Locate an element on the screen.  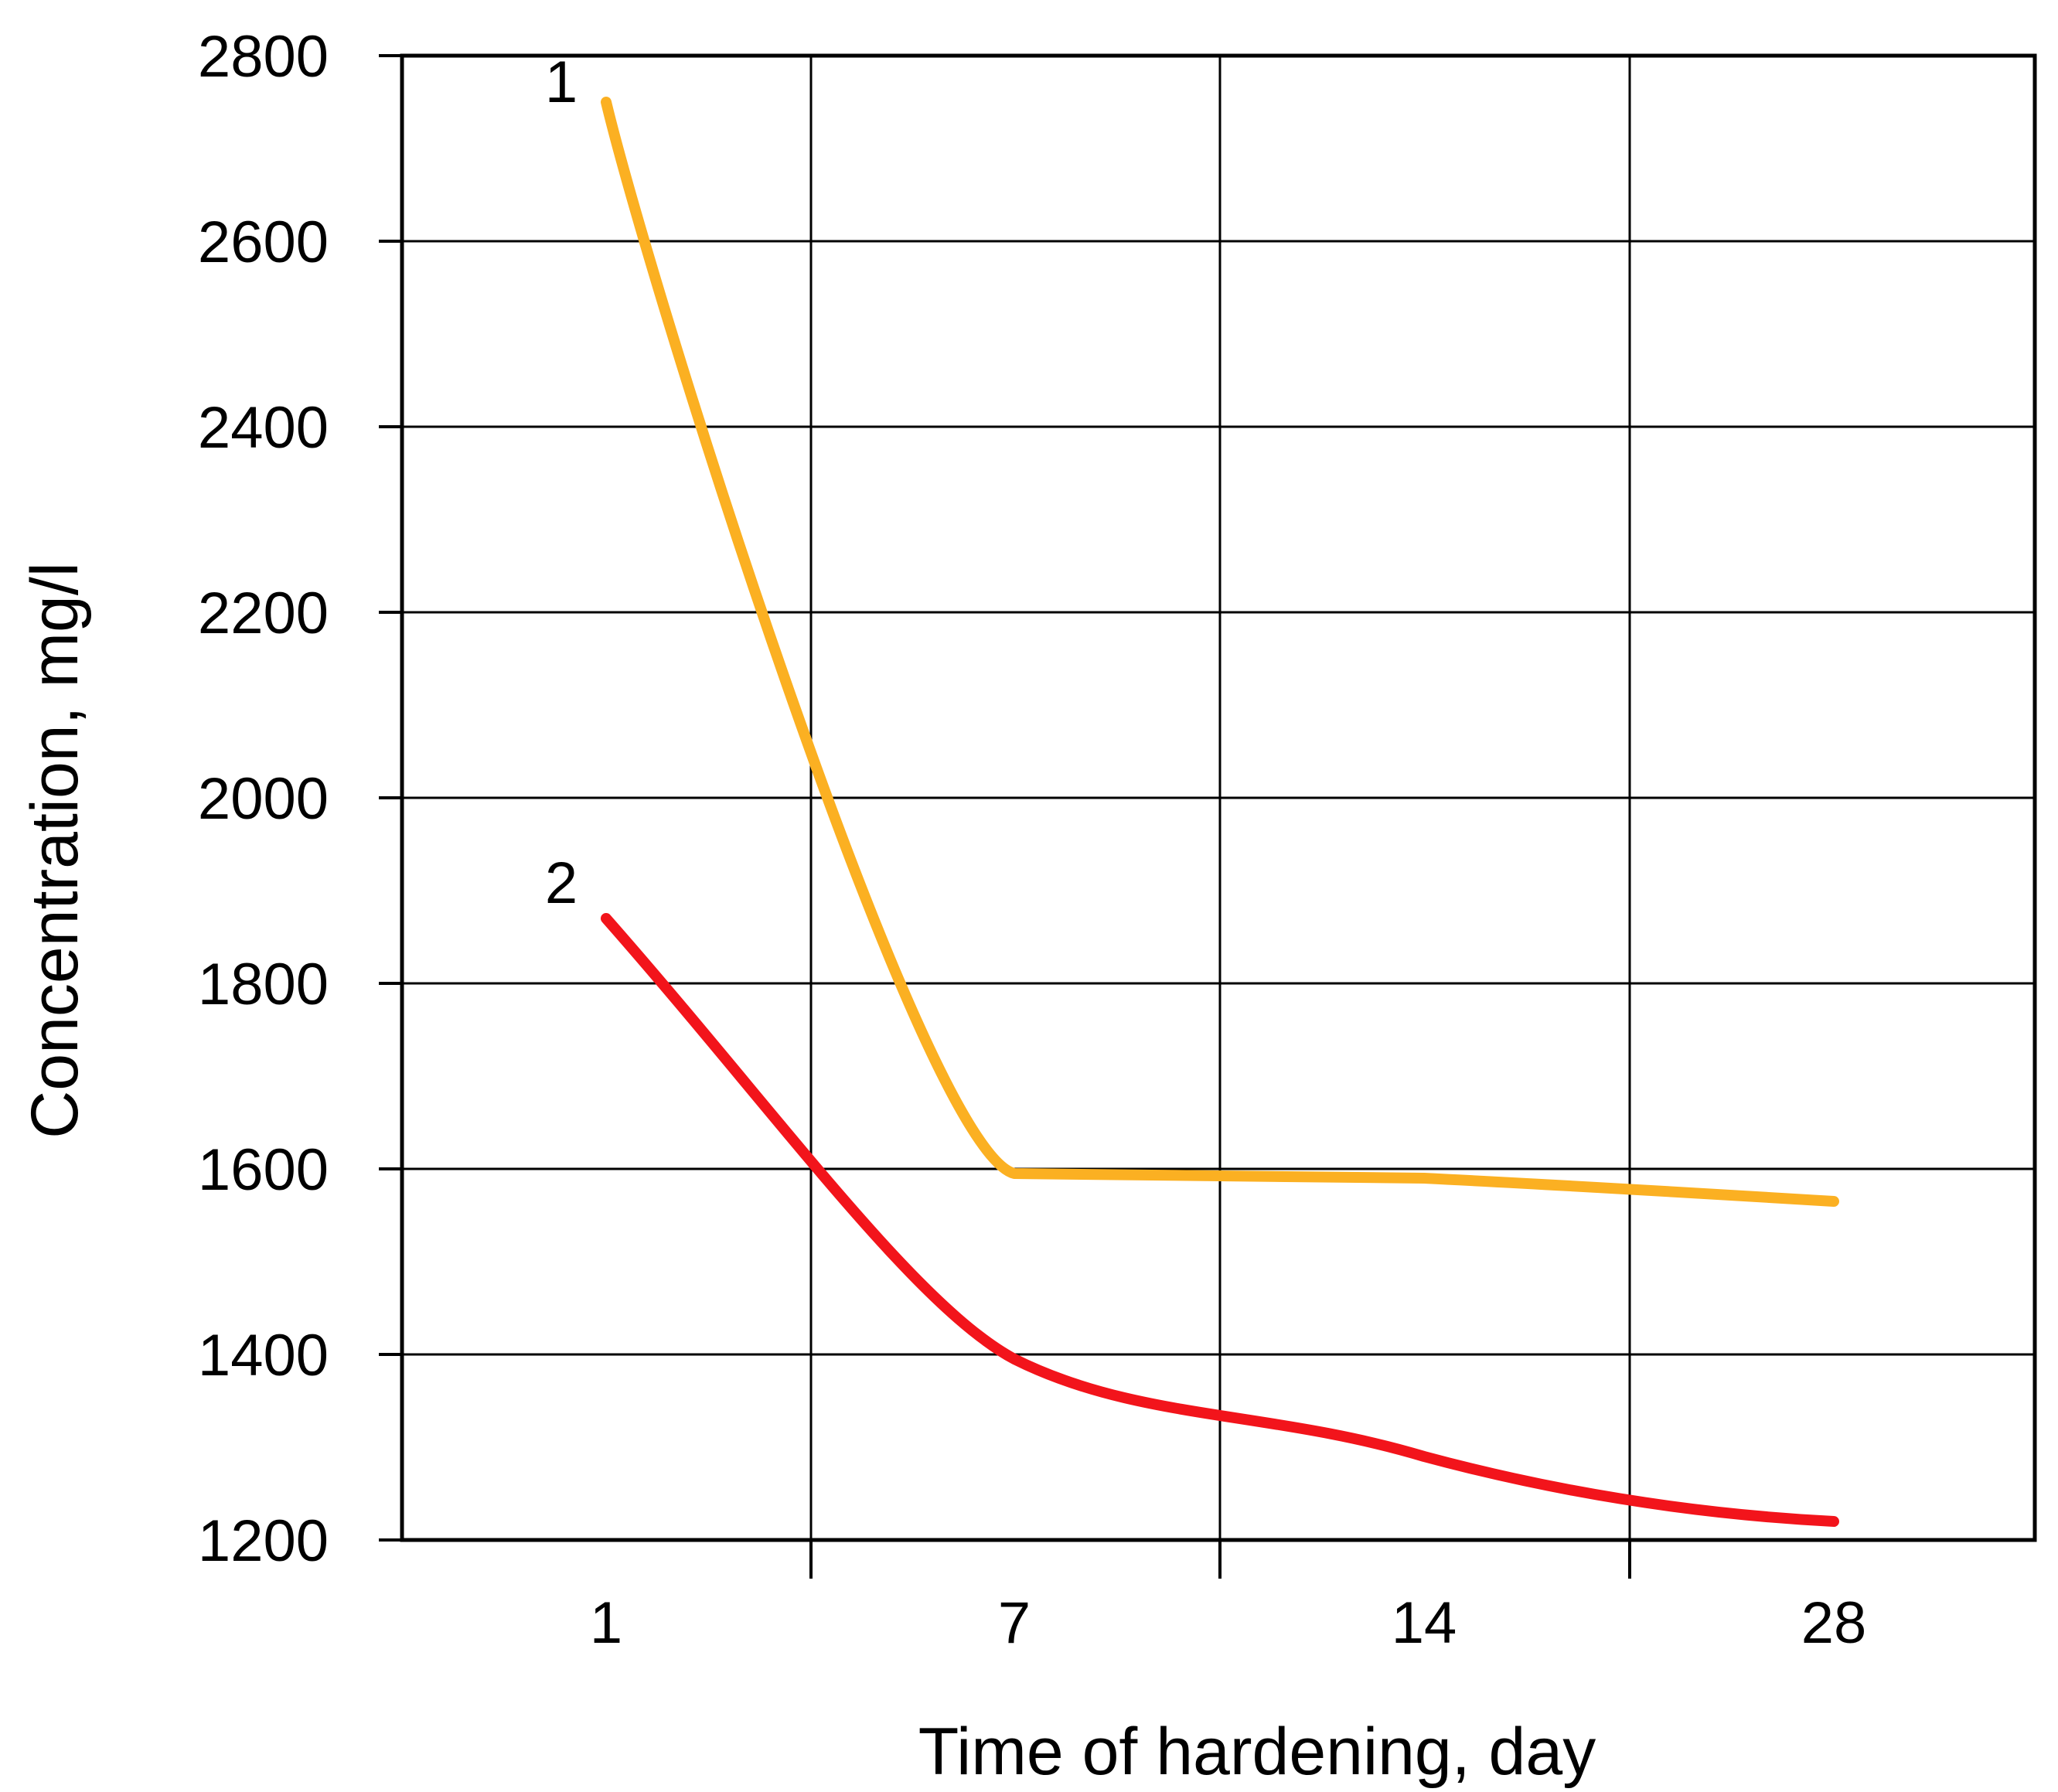
x-tick-labels: 1 7 14 28 is located at coordinates (1228, 1623).